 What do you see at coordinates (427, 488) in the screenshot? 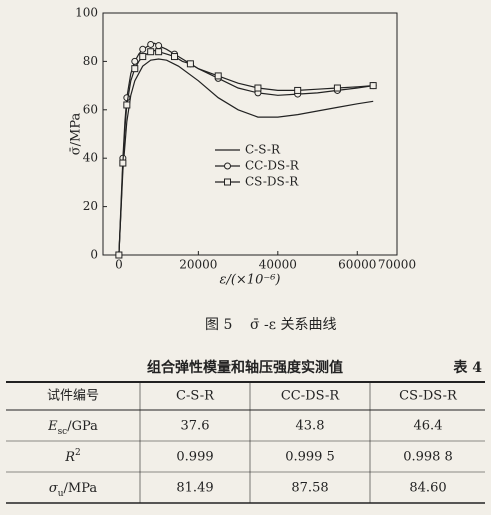
I see `table-cell: 84.60` at bounding box center [427, 488].